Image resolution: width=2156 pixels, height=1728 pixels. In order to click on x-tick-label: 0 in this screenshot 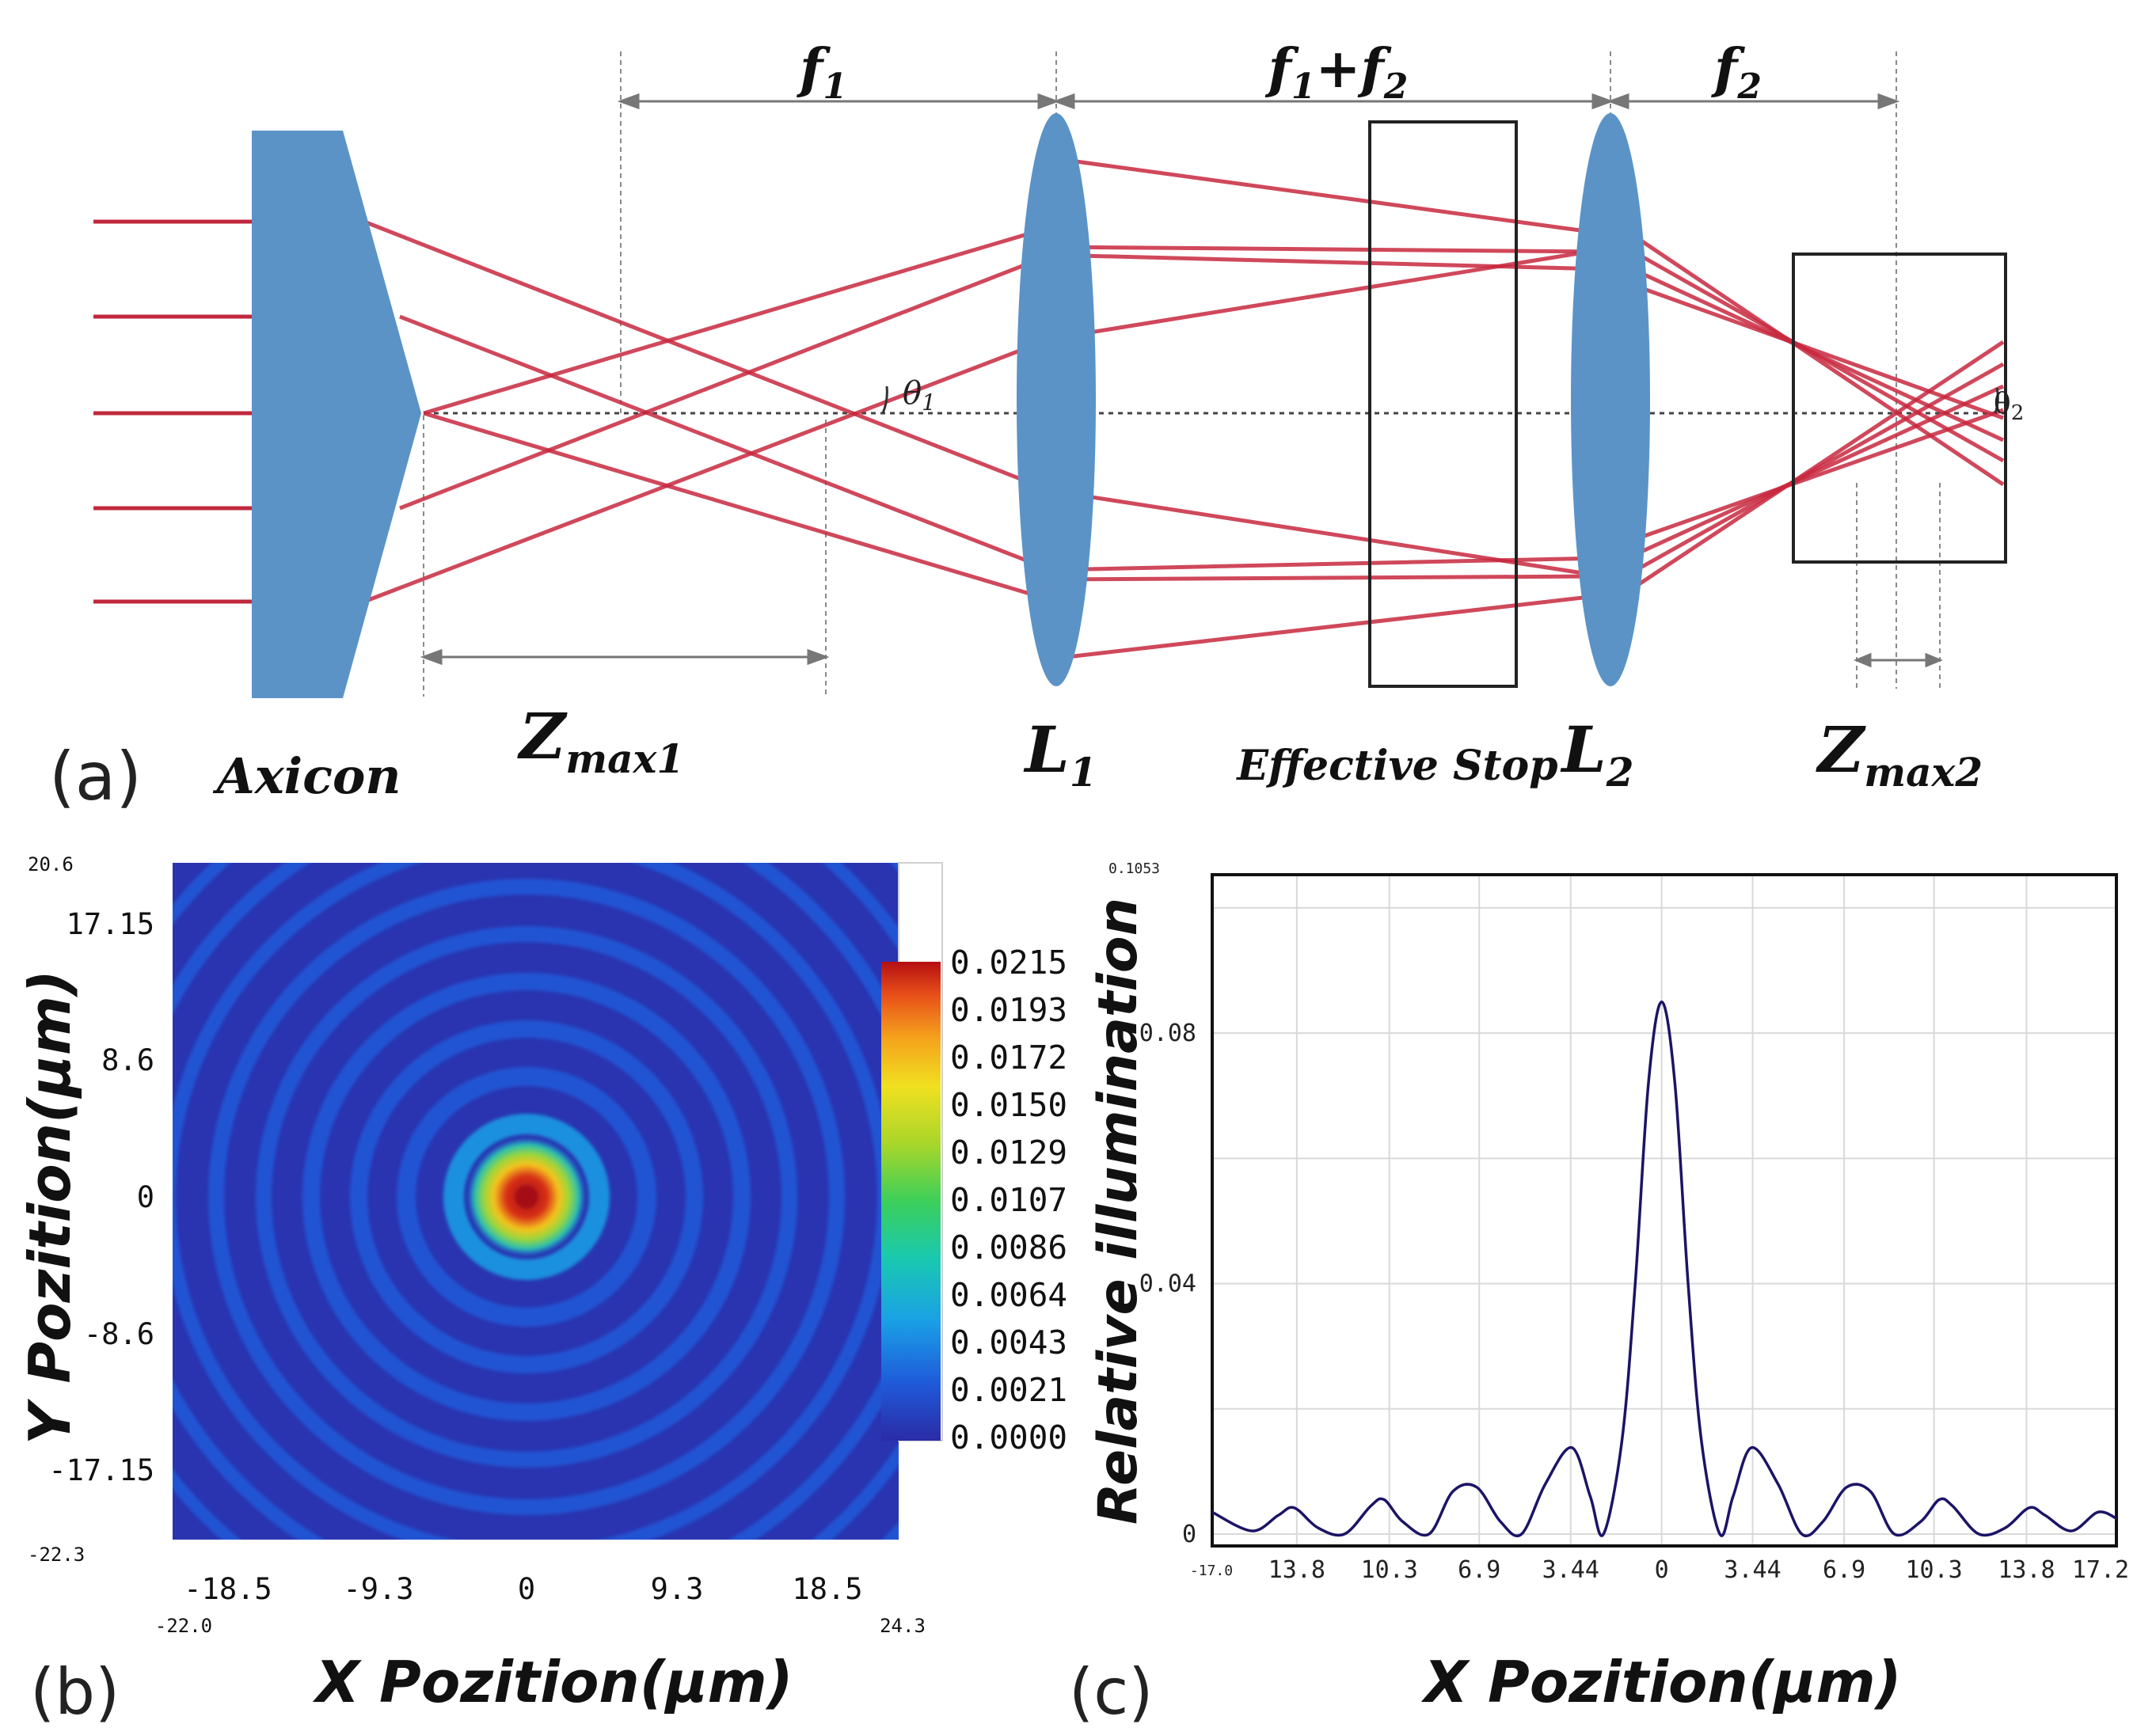, I will do `click(1662, 1570)`.